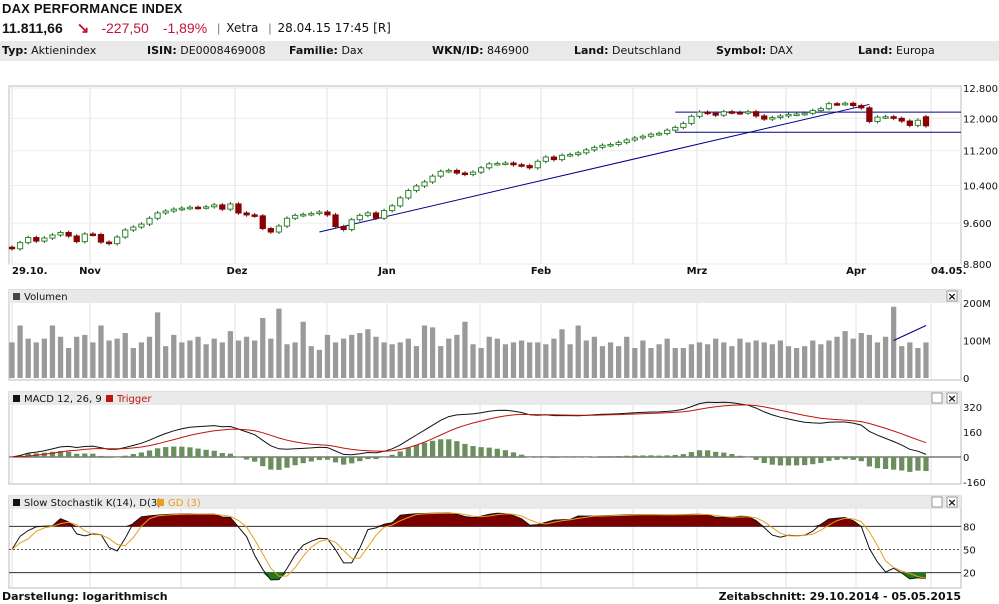  I want to click on macd-line, so click(469, 429).